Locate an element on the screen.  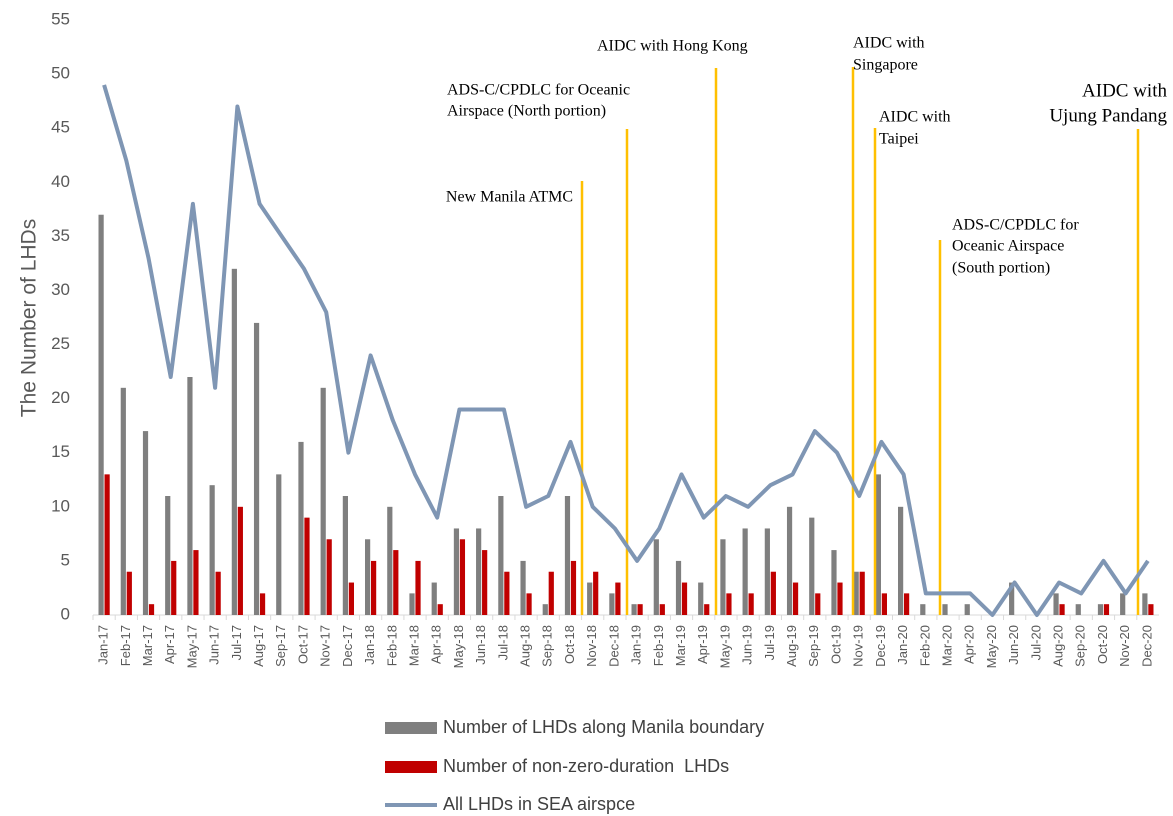
x-tick-label: Jan-17 is located at coordinates (103, 645).